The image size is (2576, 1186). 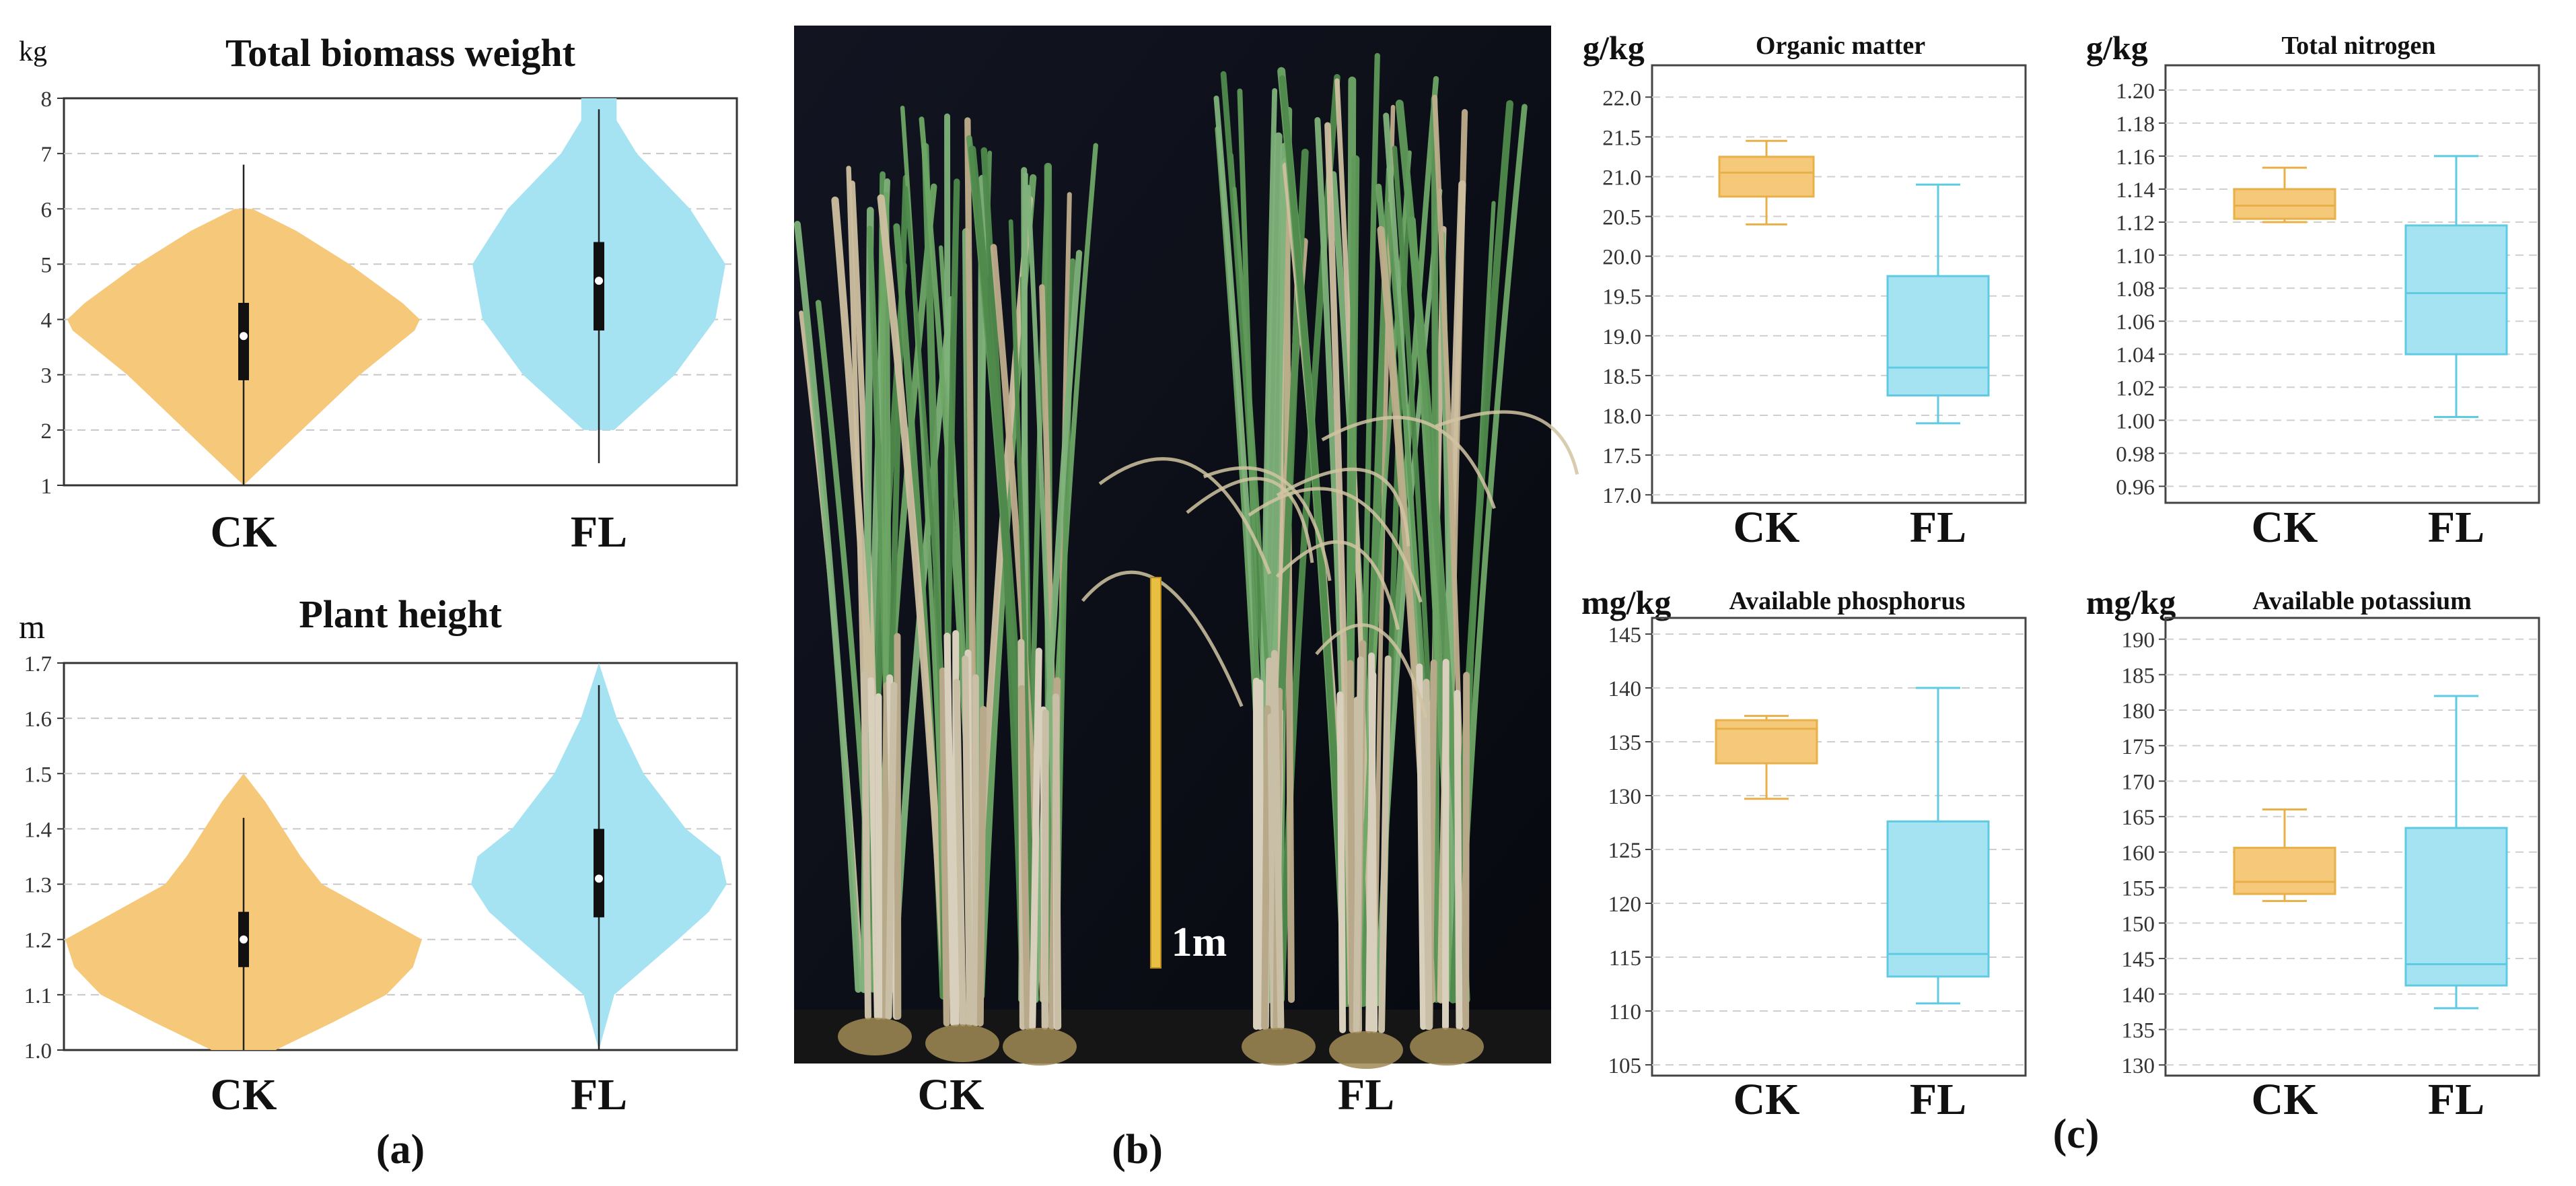 What do you see at coordinates (2138, 641) in the screenshot?
I see `y-tick-label: 190` at bounding box center [2138, 641].